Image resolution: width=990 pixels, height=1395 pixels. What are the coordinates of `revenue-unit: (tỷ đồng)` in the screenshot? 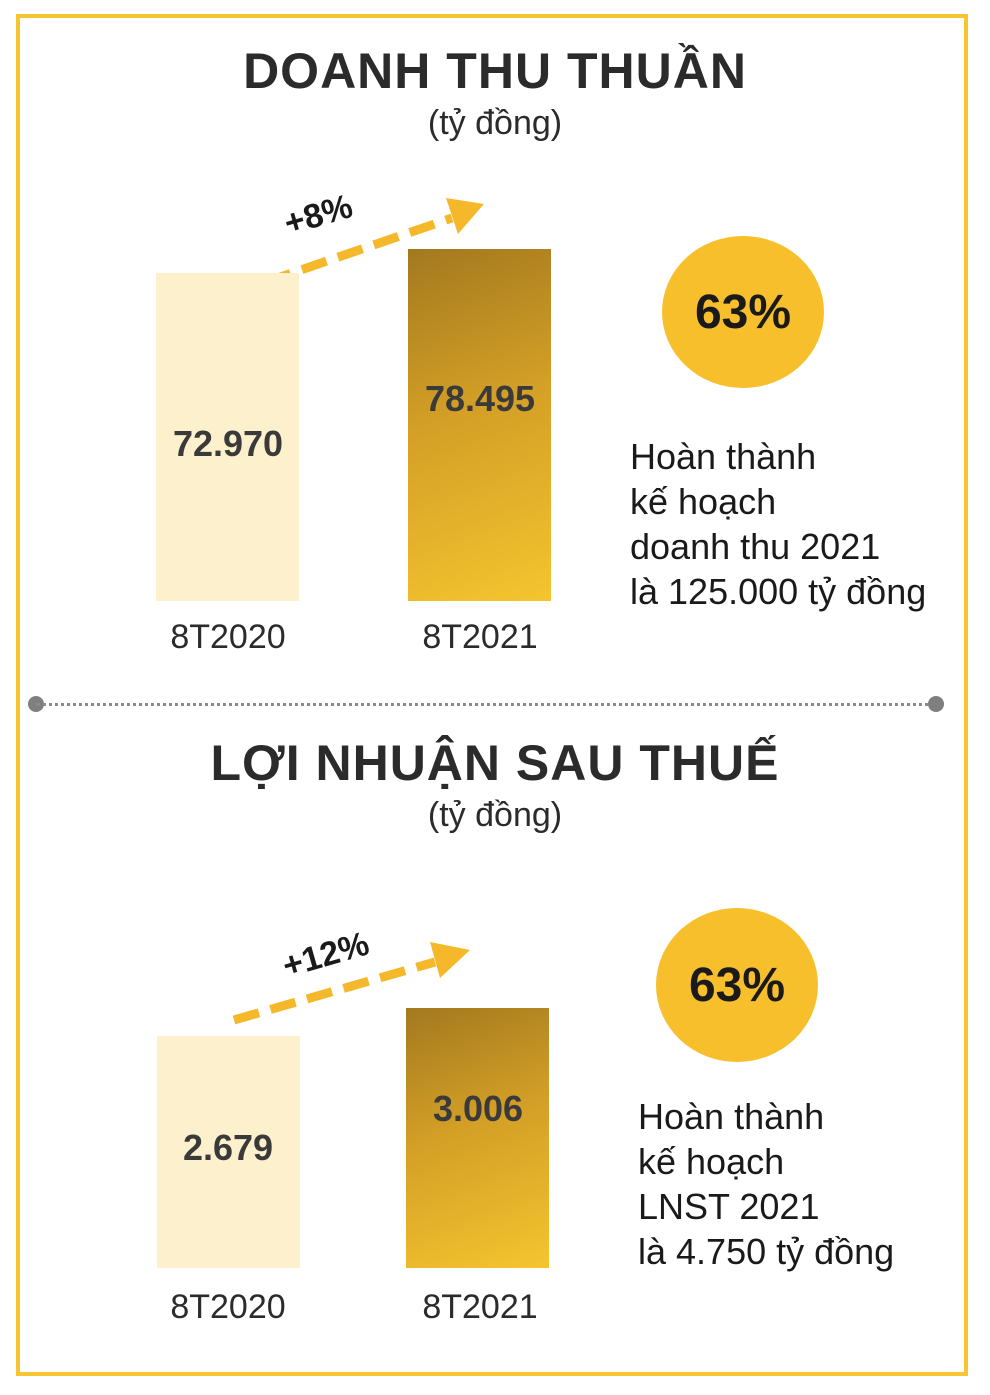 It's located at (495, 123).